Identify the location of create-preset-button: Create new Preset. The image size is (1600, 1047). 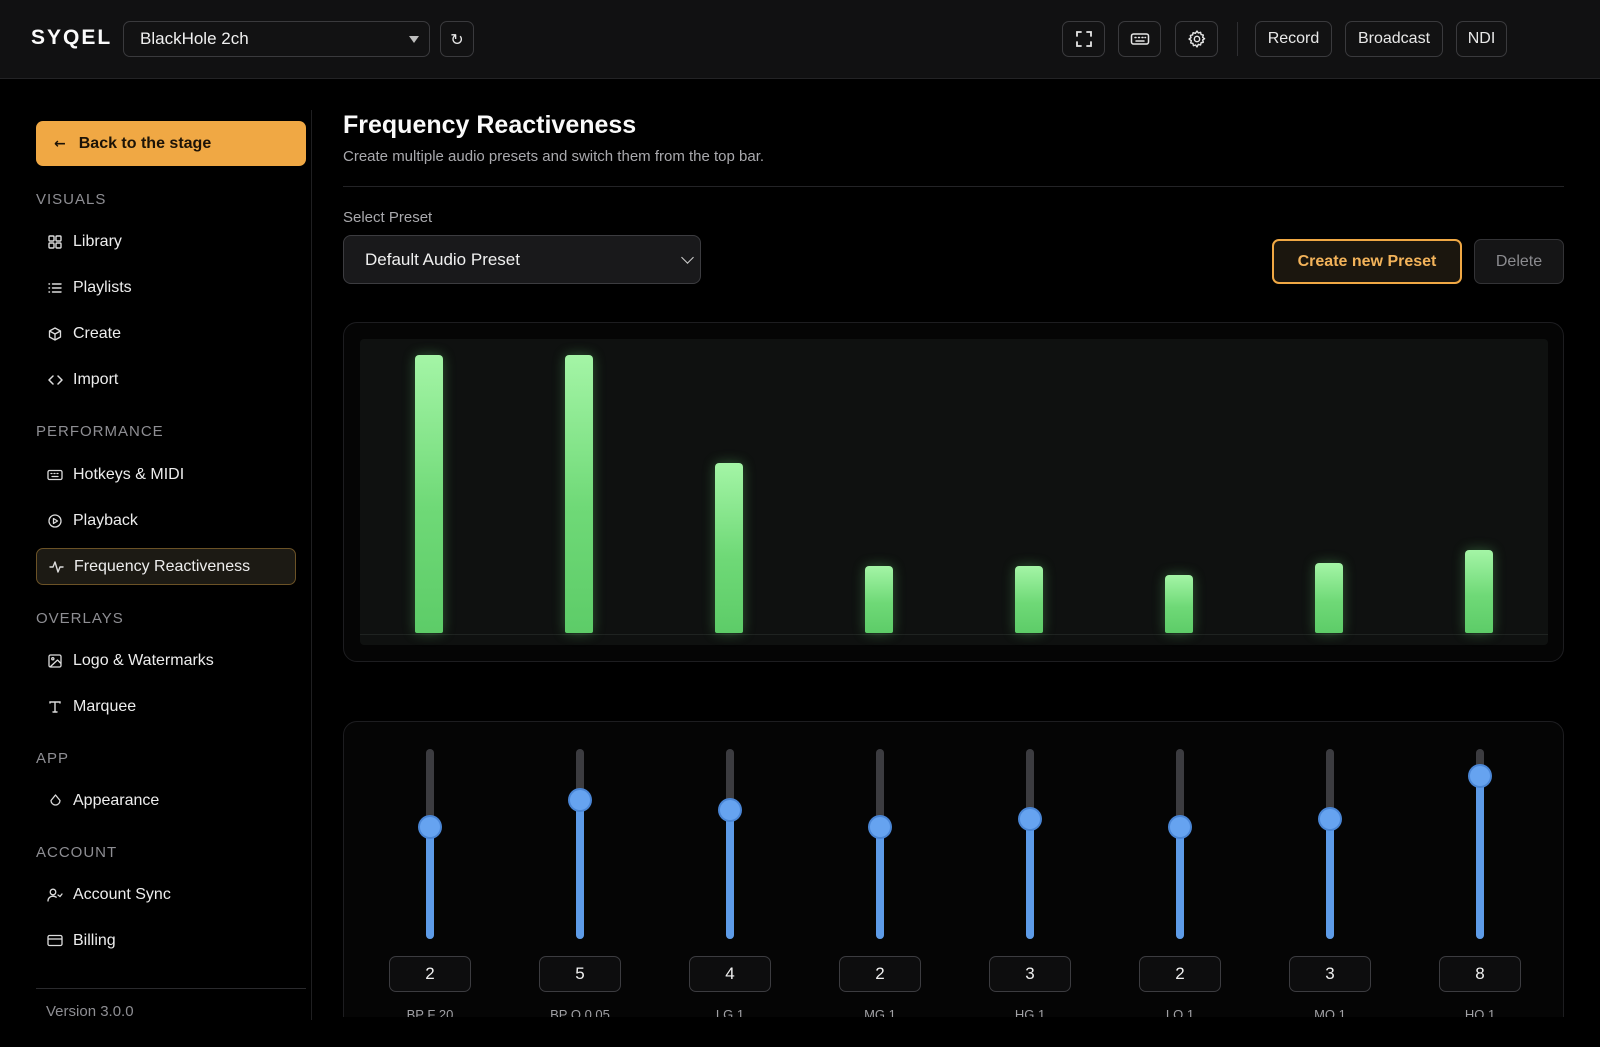
(1367, 261).